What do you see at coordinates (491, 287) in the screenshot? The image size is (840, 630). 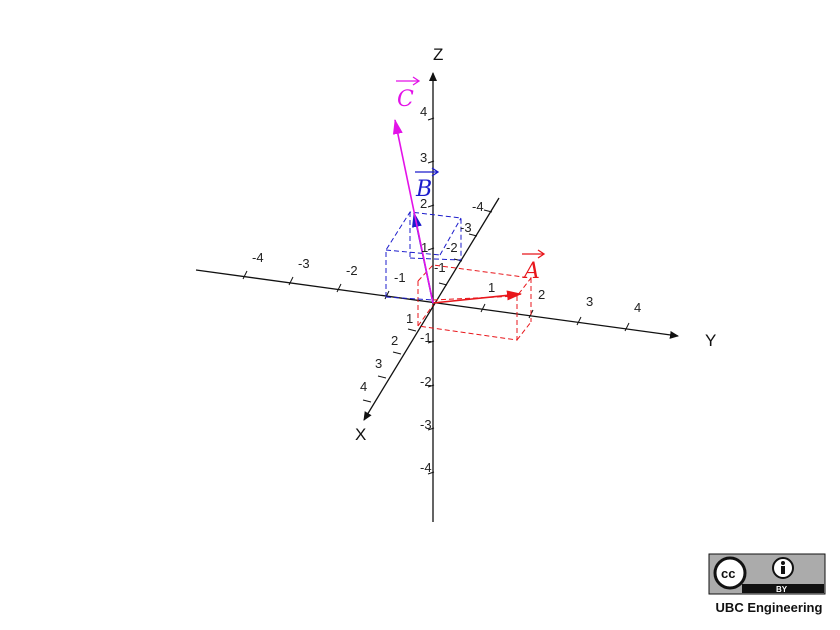 I see `y-tick-label: 1` at bounding box center [491, 287].